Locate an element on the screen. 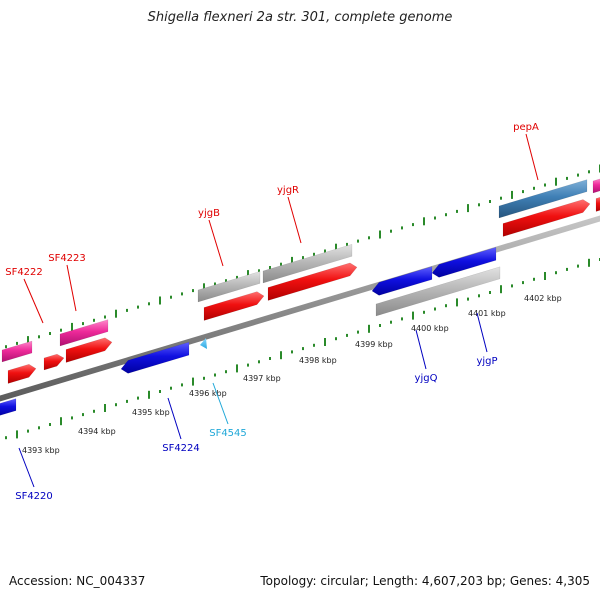  gene-label: SF4222 is located at coordinates (24, 272).